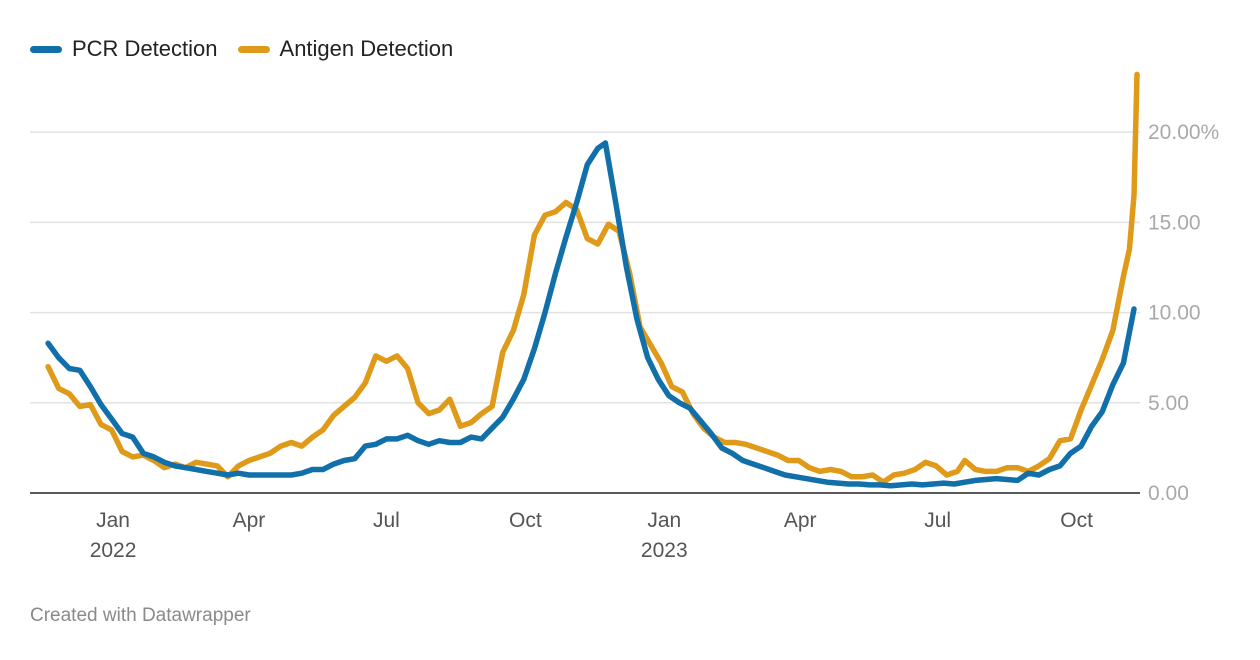 The image size is (1260, 660). I want to click on y-tick-label: 15.00, so click(1174, 222).